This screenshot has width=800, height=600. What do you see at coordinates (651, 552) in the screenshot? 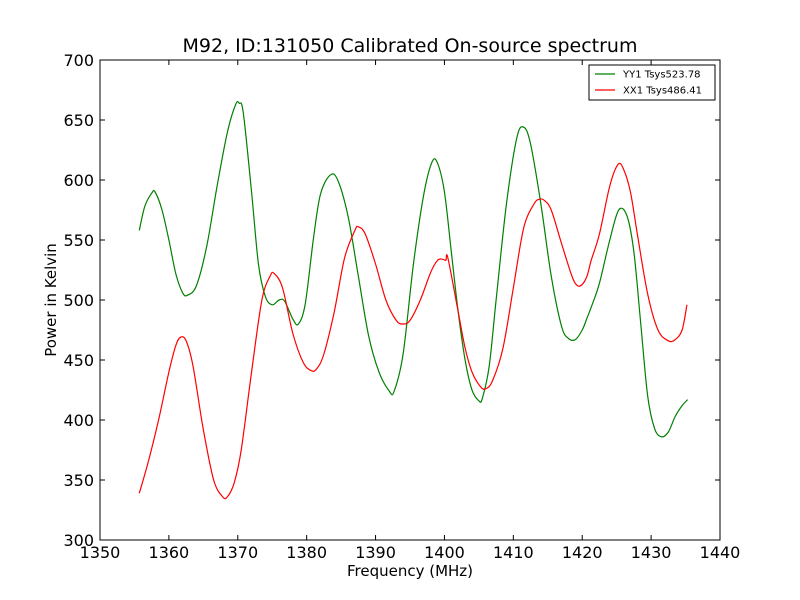
I see `x-tick-label: 1430` at bounding box center [651, 552].